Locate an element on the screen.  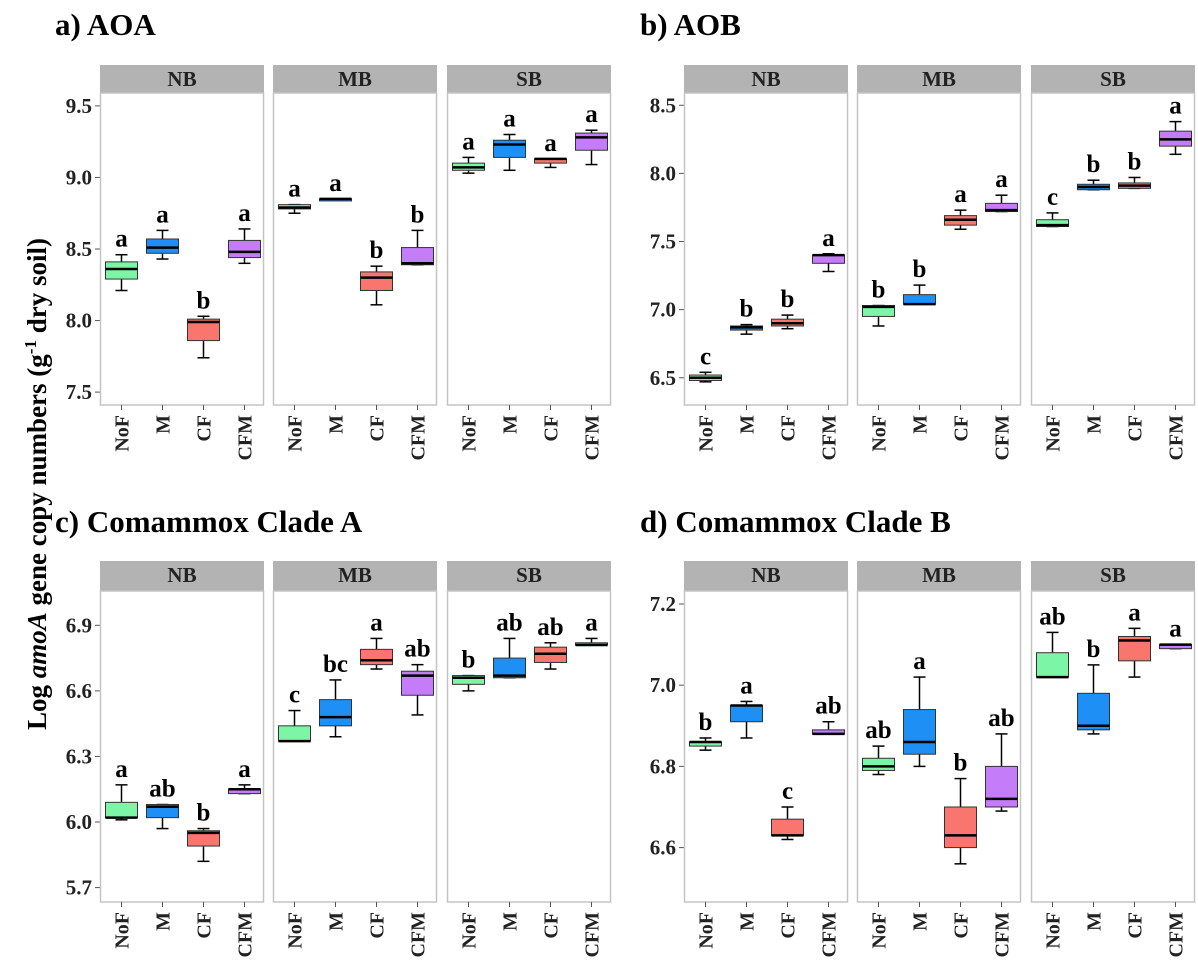
box-nof: c NoF is located at coordinates (1052, 318).